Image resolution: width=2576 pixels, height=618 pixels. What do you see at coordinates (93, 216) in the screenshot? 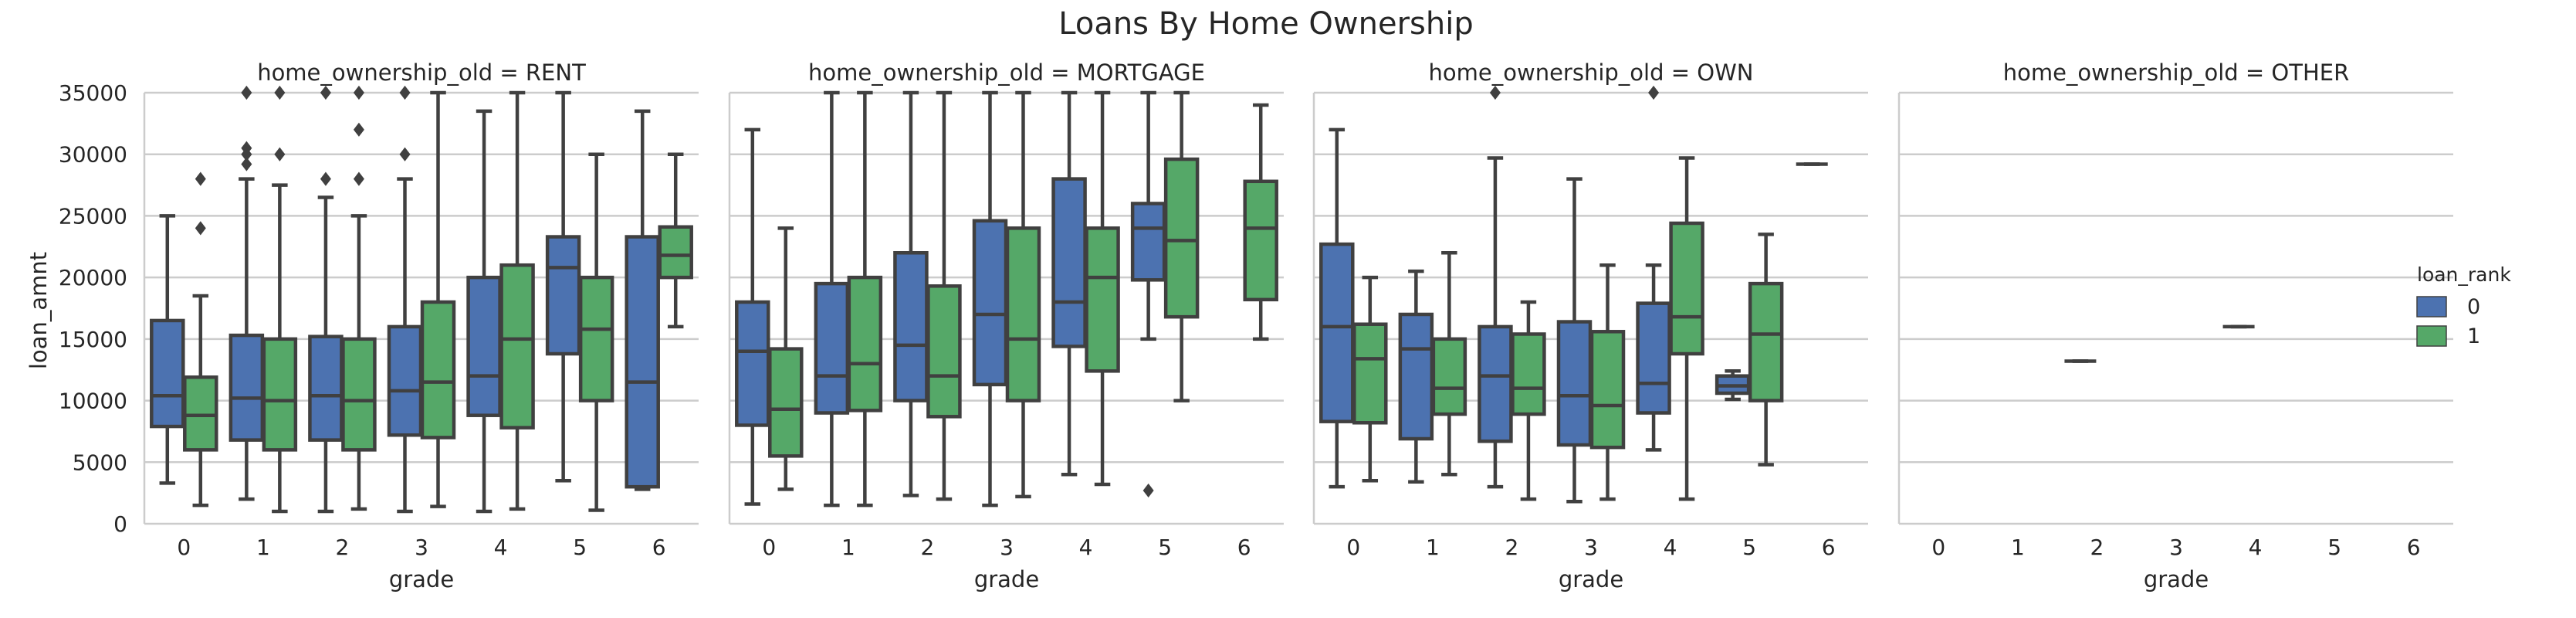
I see `y-tick-label: 25000` at bounding box center [93, 216].